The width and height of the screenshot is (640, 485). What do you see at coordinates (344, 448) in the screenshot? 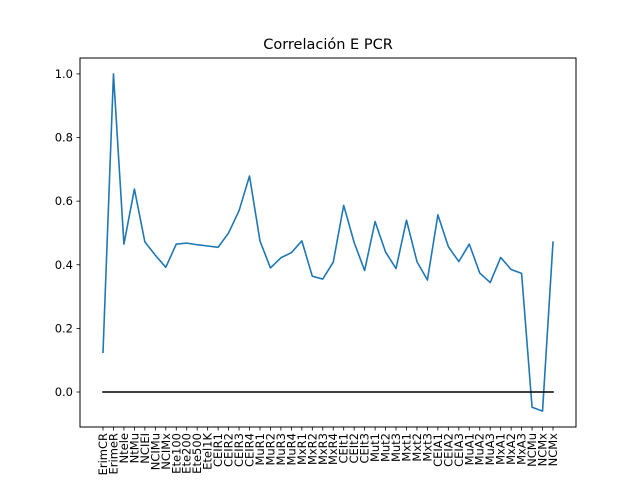
I see `x-tick-label-23: CEIt1` at bounding box center [344, 448].